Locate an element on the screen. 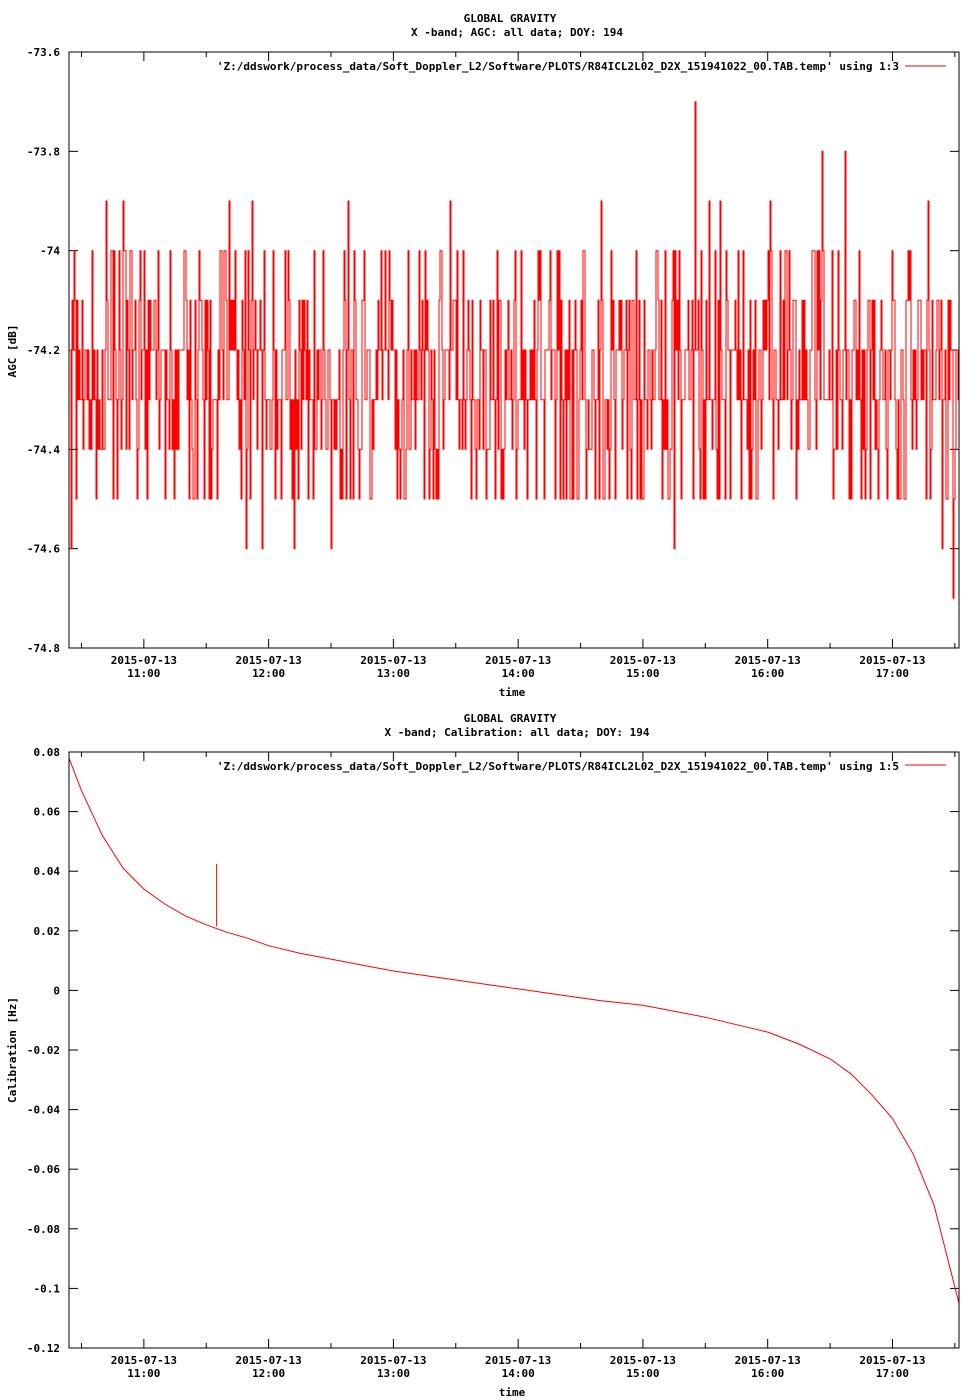  calibration-x-tick-time-label: 16:00 is located at coordinates (767, 1373).